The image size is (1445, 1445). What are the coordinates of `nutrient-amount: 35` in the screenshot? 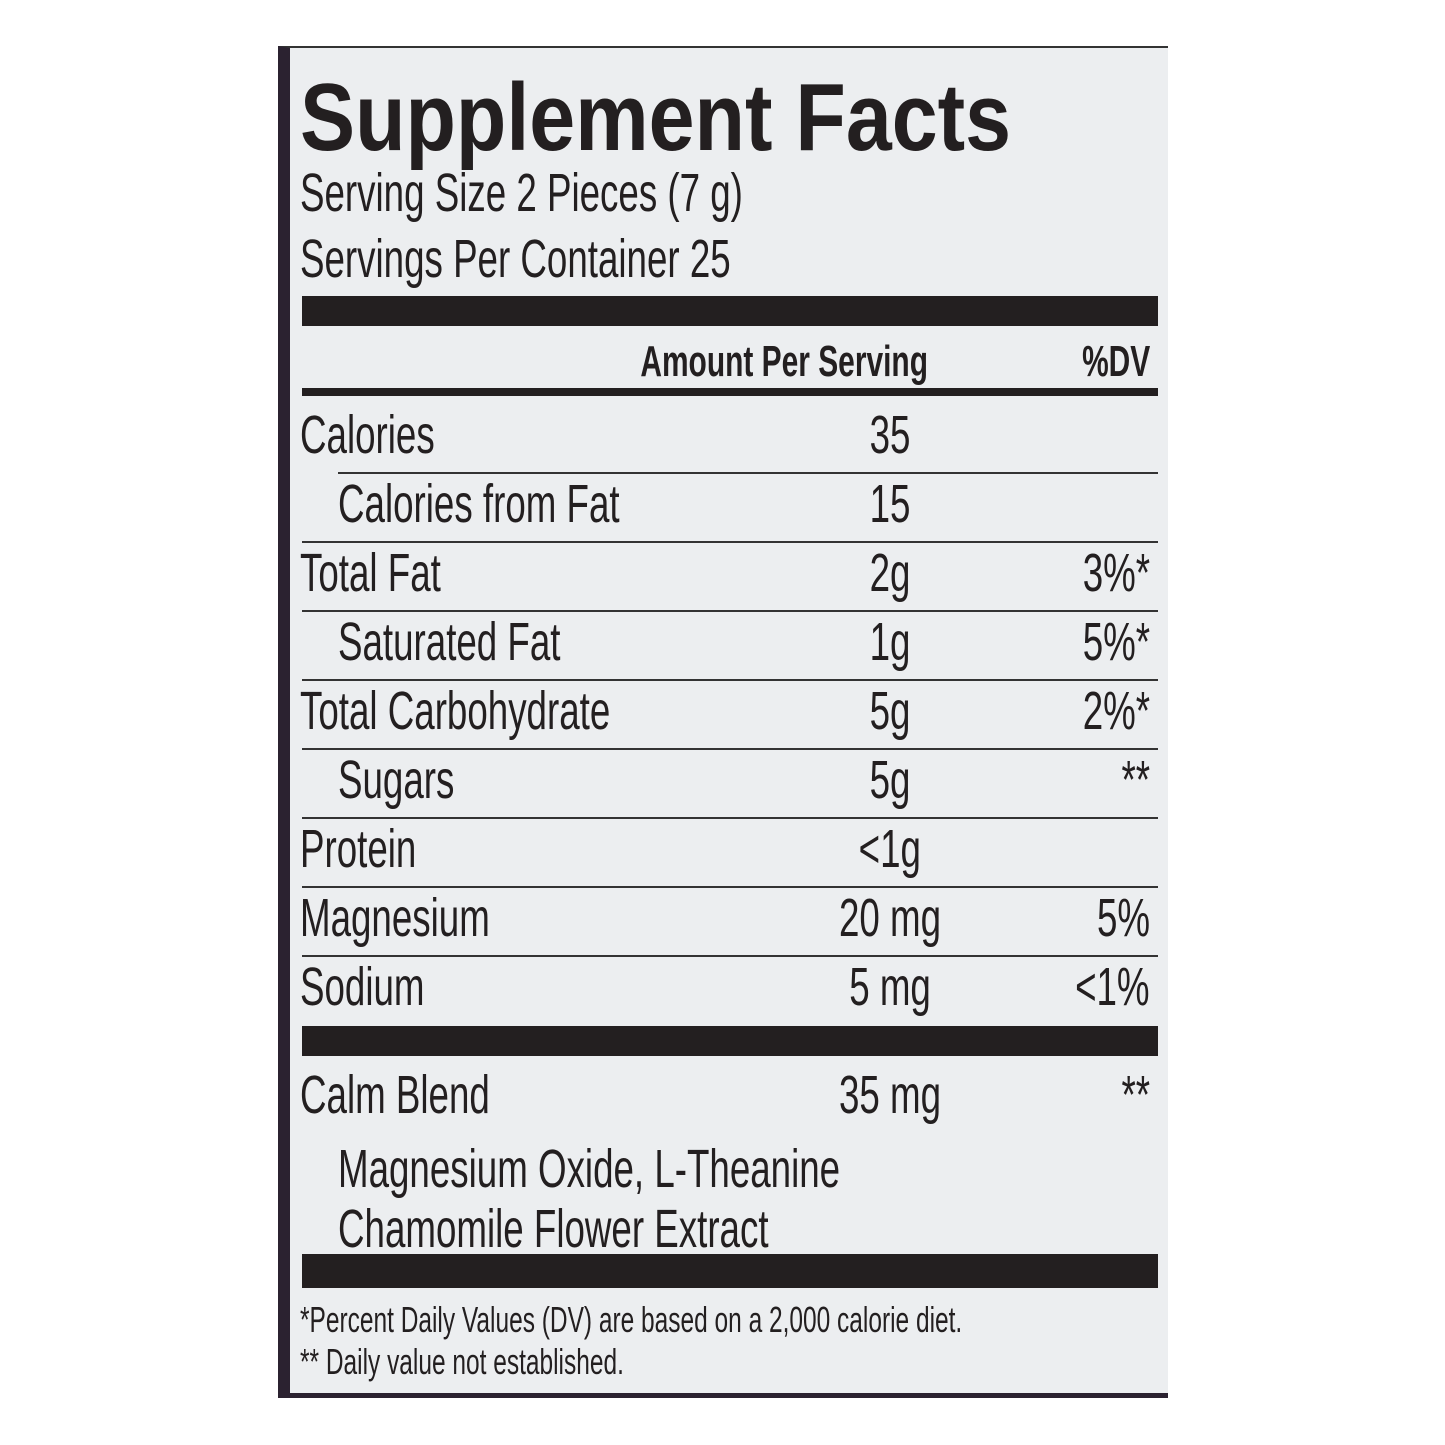 It's located at (890, 435).